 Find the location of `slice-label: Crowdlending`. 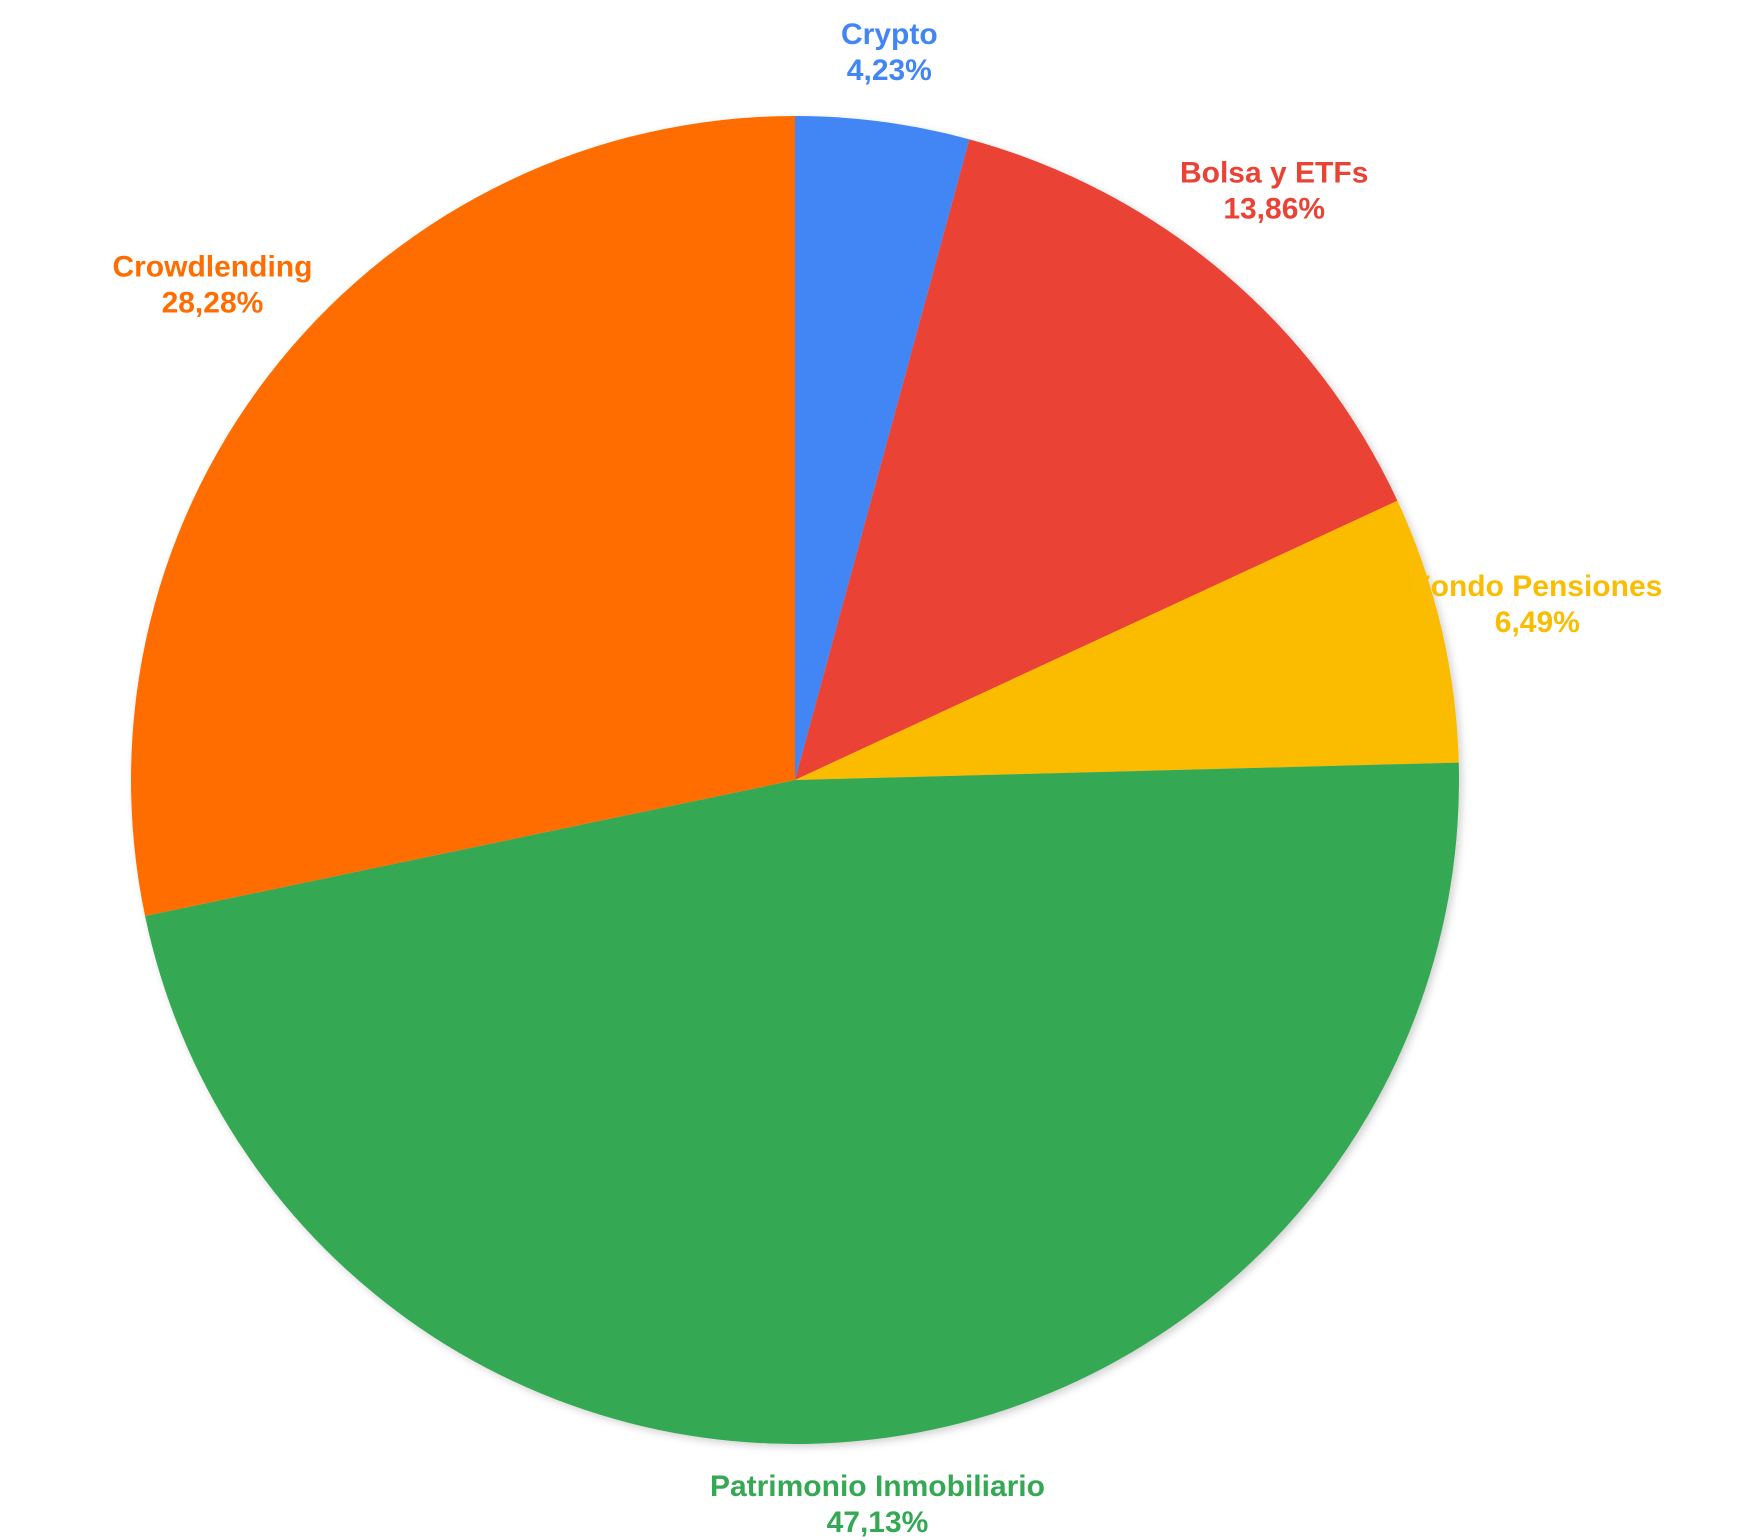

slice-label: Crowdlending is located at coordinates (212, 267).